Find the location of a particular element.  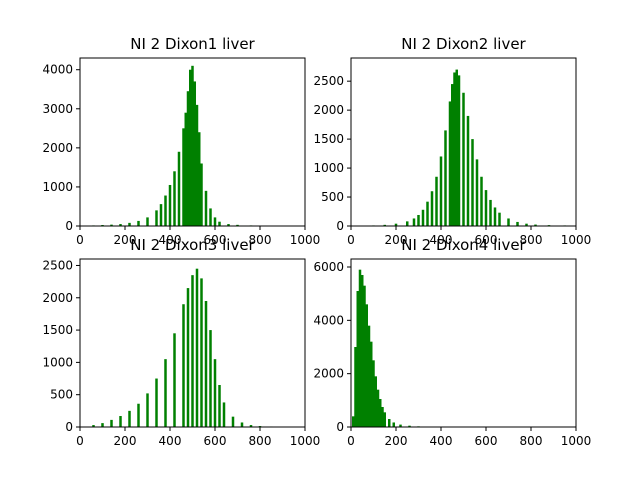

x-tick-label-dixon1: 600 is located at coordinates (215, 240).